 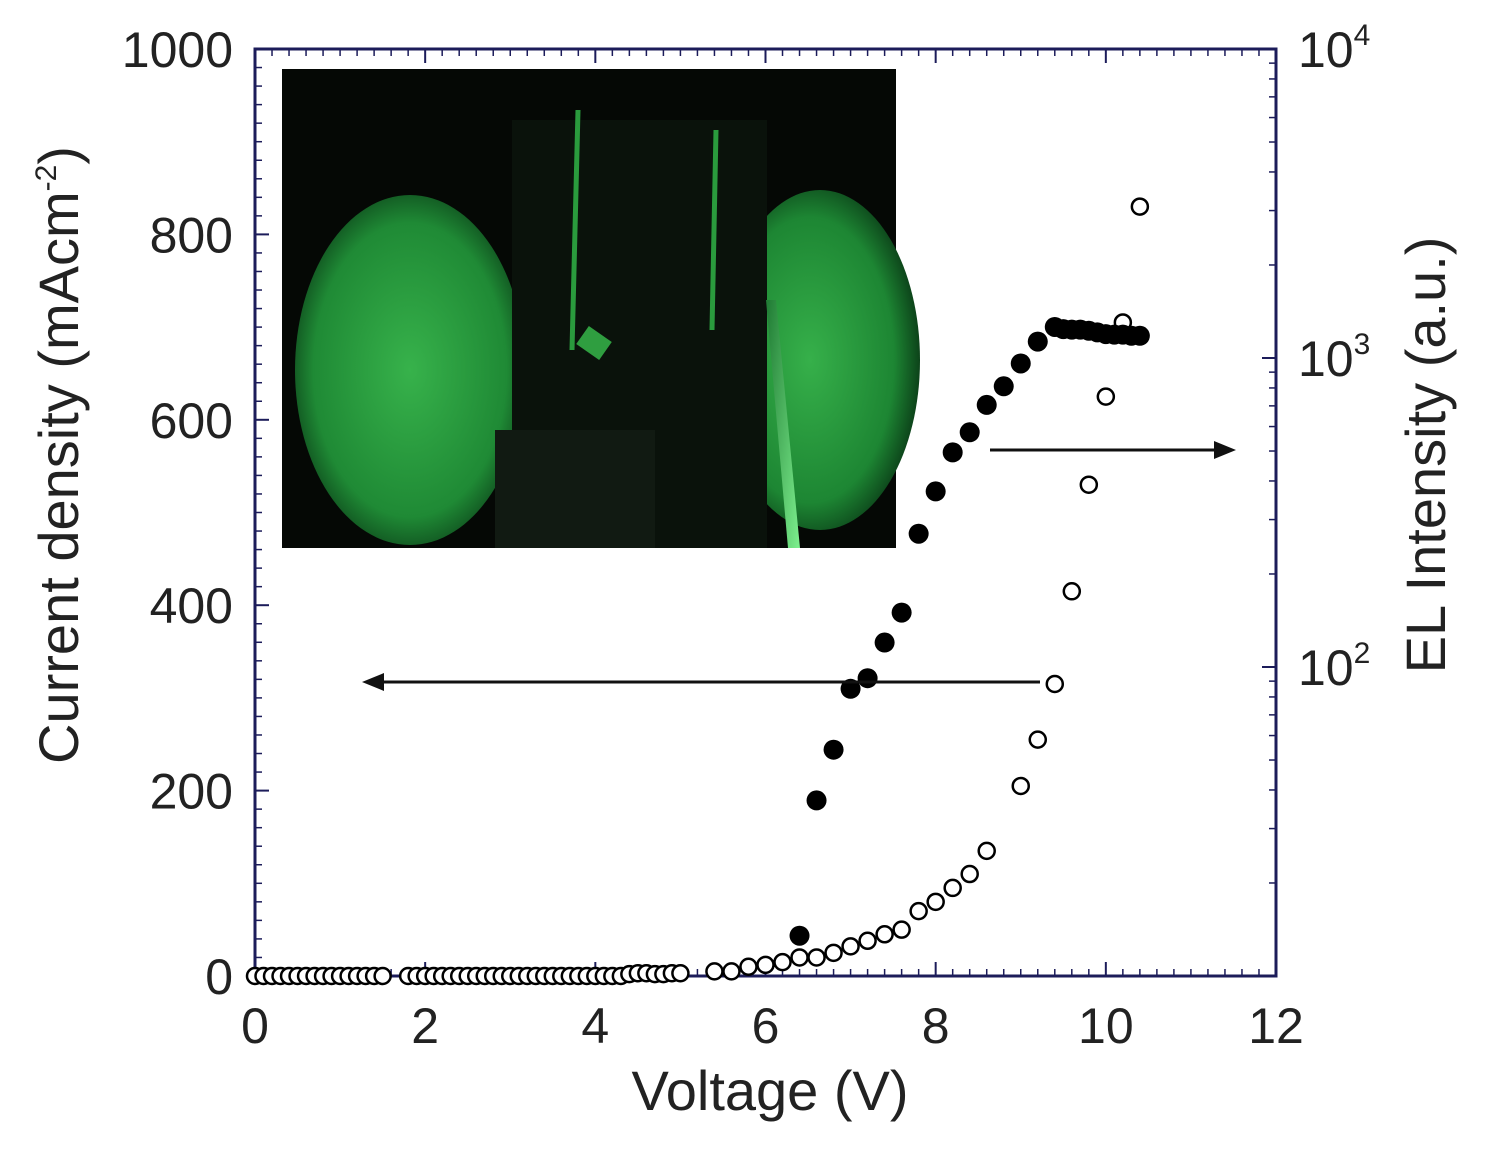 I want to click on inset-glow-right, so click(x=820, y=360).